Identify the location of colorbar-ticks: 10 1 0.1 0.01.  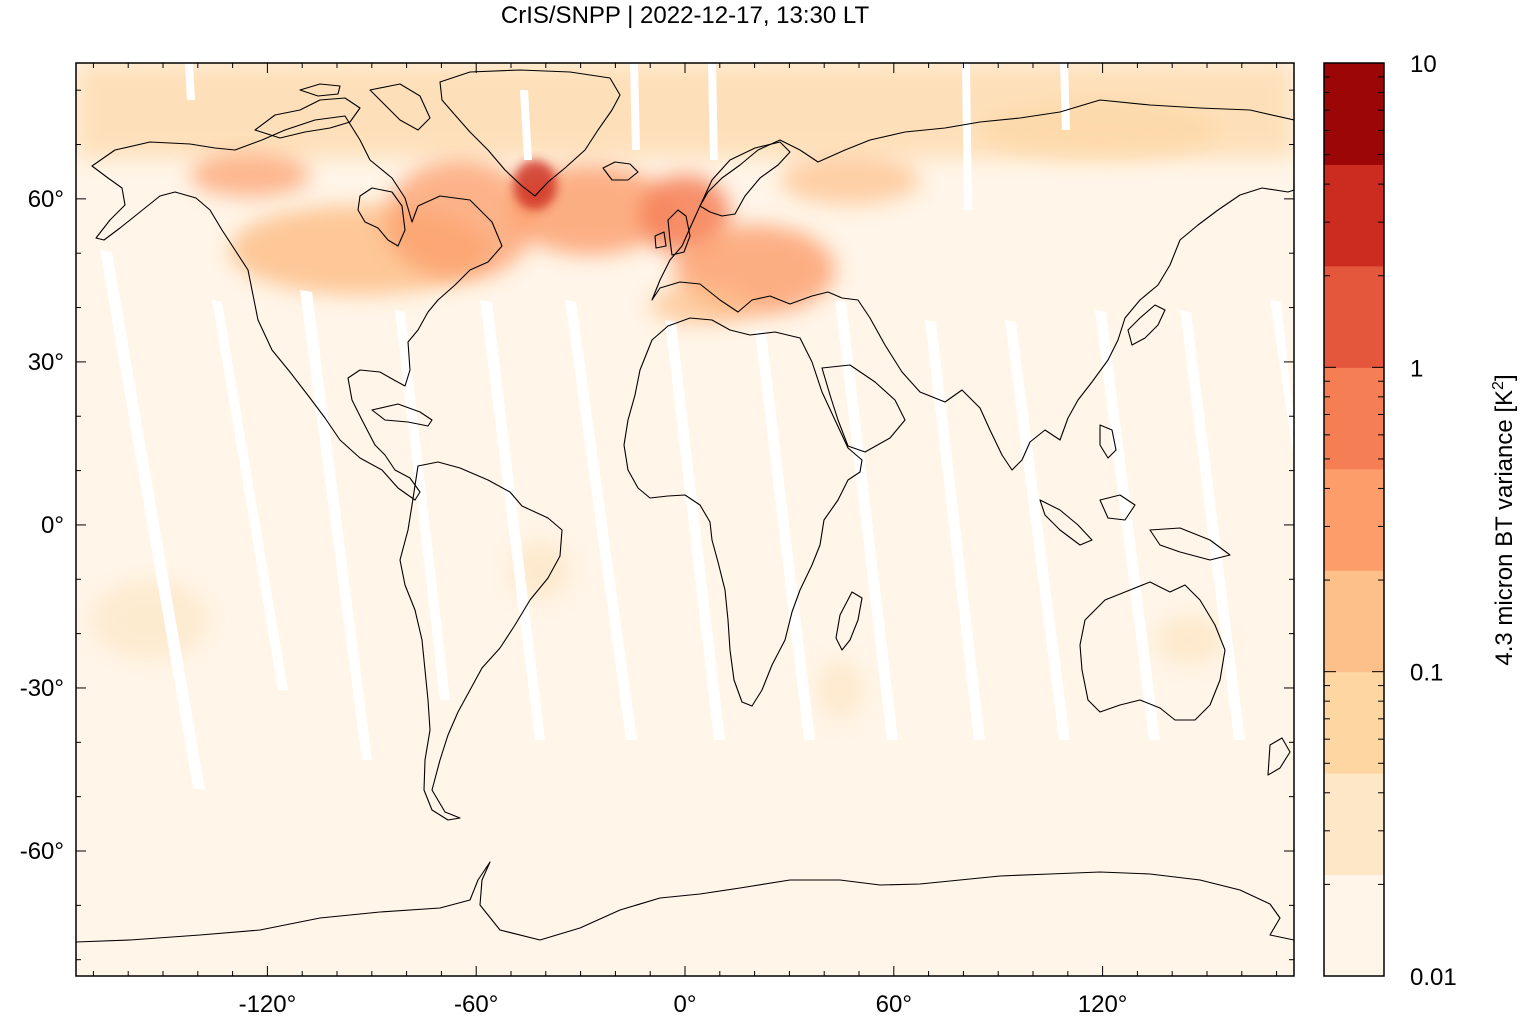
(1390, 521).